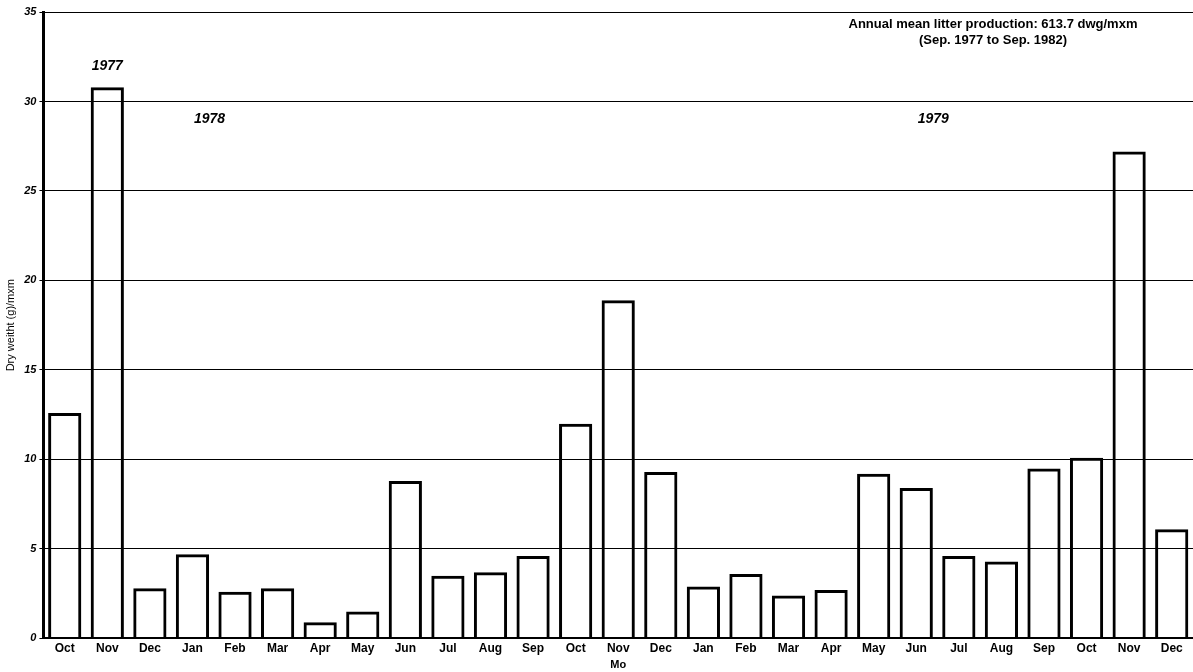 This screenshot has height=672, width=1193. I want to click on annotation: 1977, so click(108, 64).